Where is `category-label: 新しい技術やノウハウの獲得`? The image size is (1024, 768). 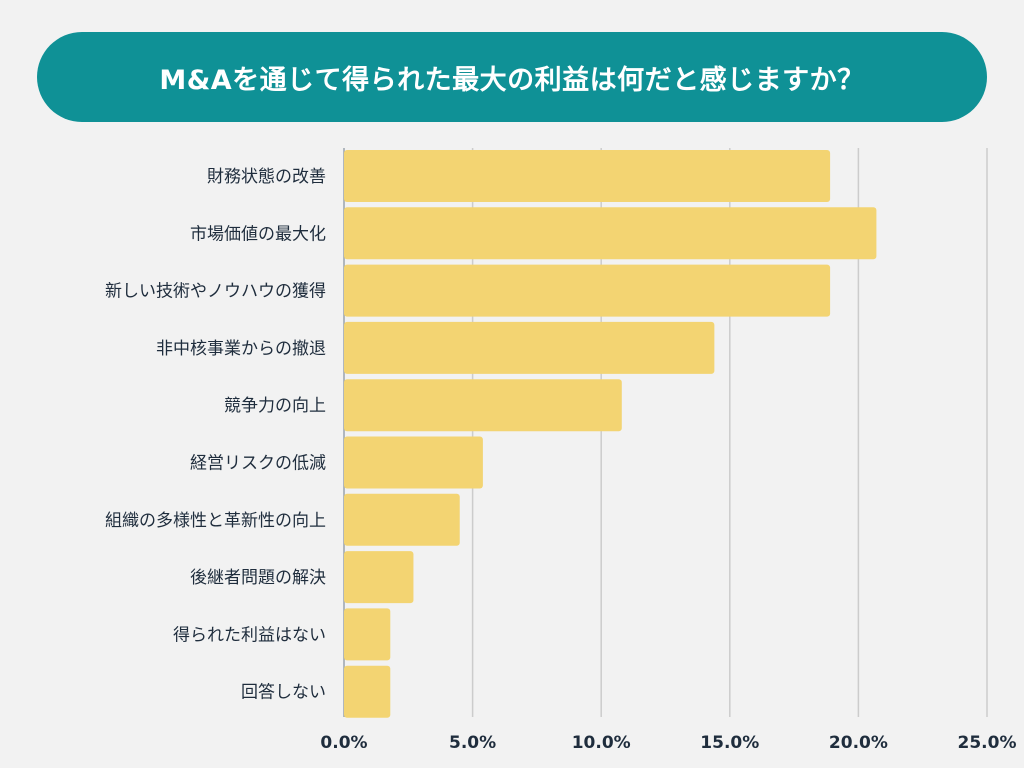 category-label: 新しい技術やノウハウの獲得 is located at coordinates (215, 292).